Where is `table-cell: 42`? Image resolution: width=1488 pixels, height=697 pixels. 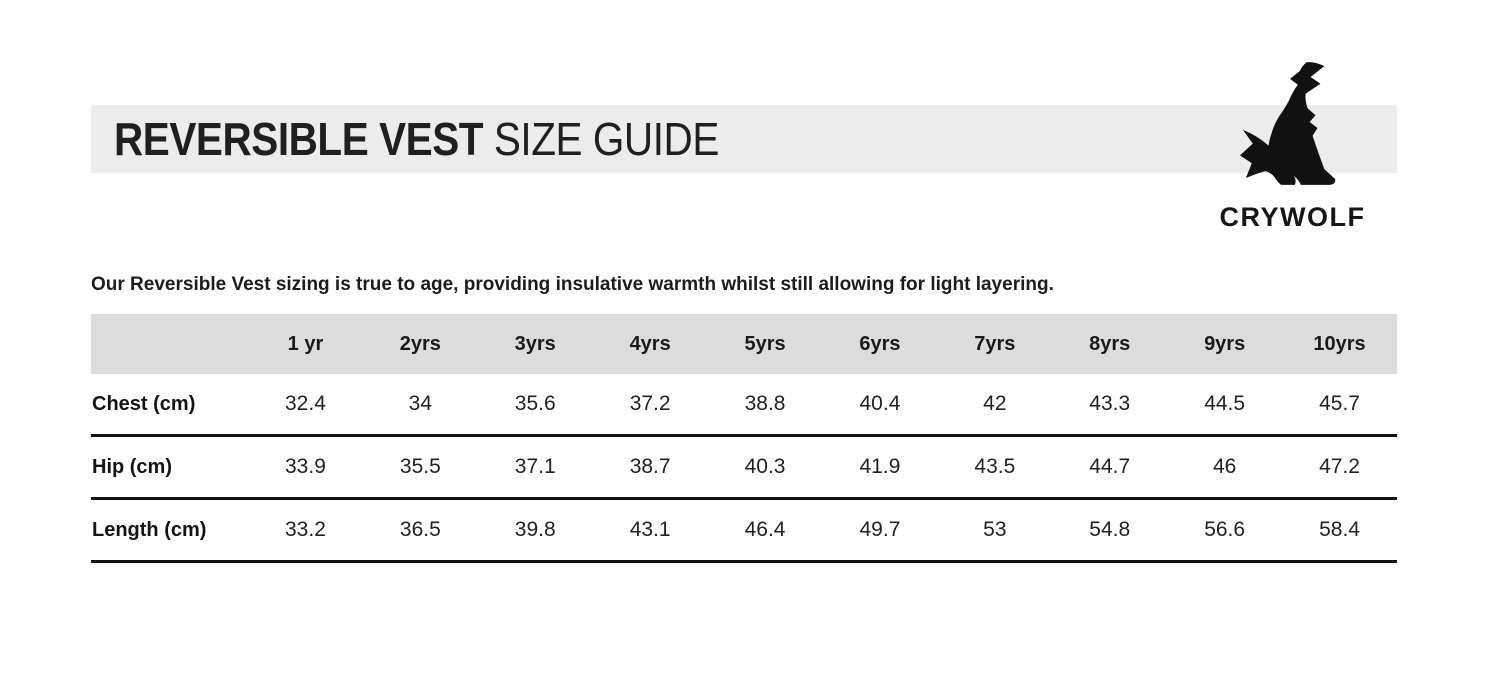 table-cell: 42 is located at coordinates (995, 403).